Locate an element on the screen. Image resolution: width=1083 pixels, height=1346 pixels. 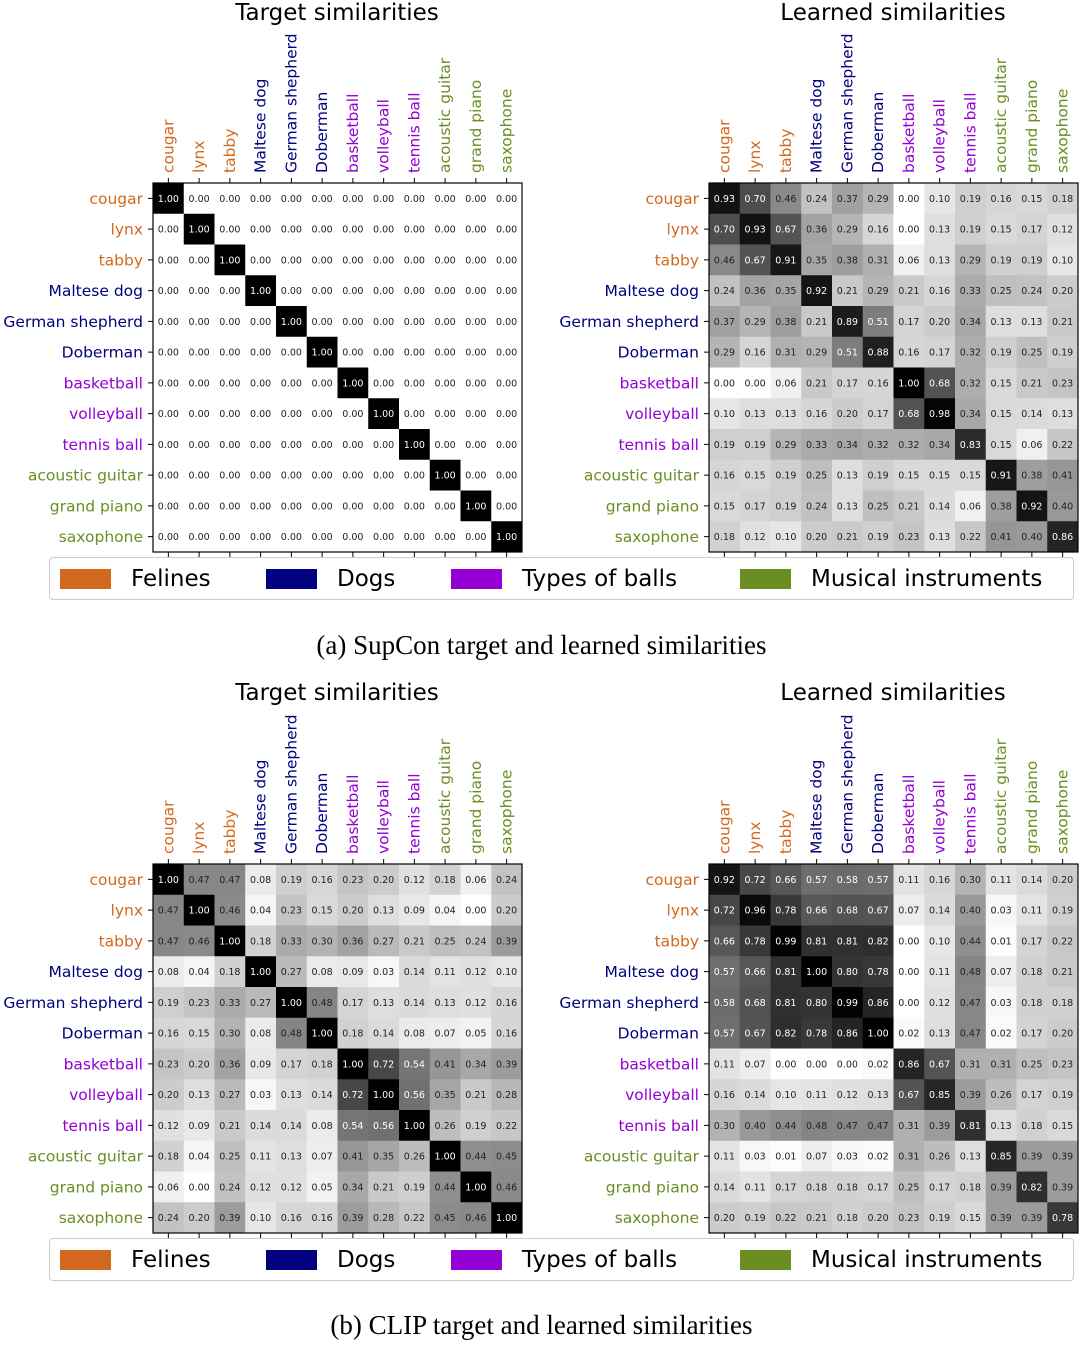
cell-value-label: 0.29 is located at coordinates (816, 353).